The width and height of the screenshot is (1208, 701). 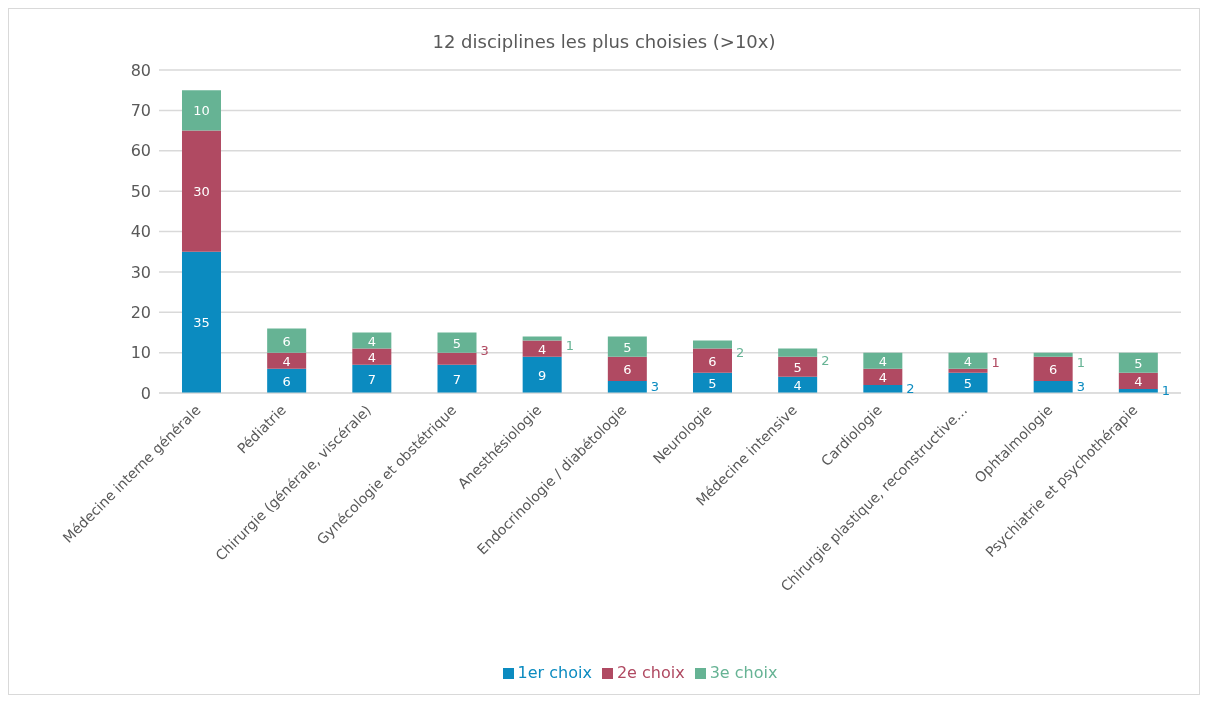 What do you see at coordinates (140, 191) in the screenshot?
I see `y-tick-label: 50` at bounding box center [140, 191].